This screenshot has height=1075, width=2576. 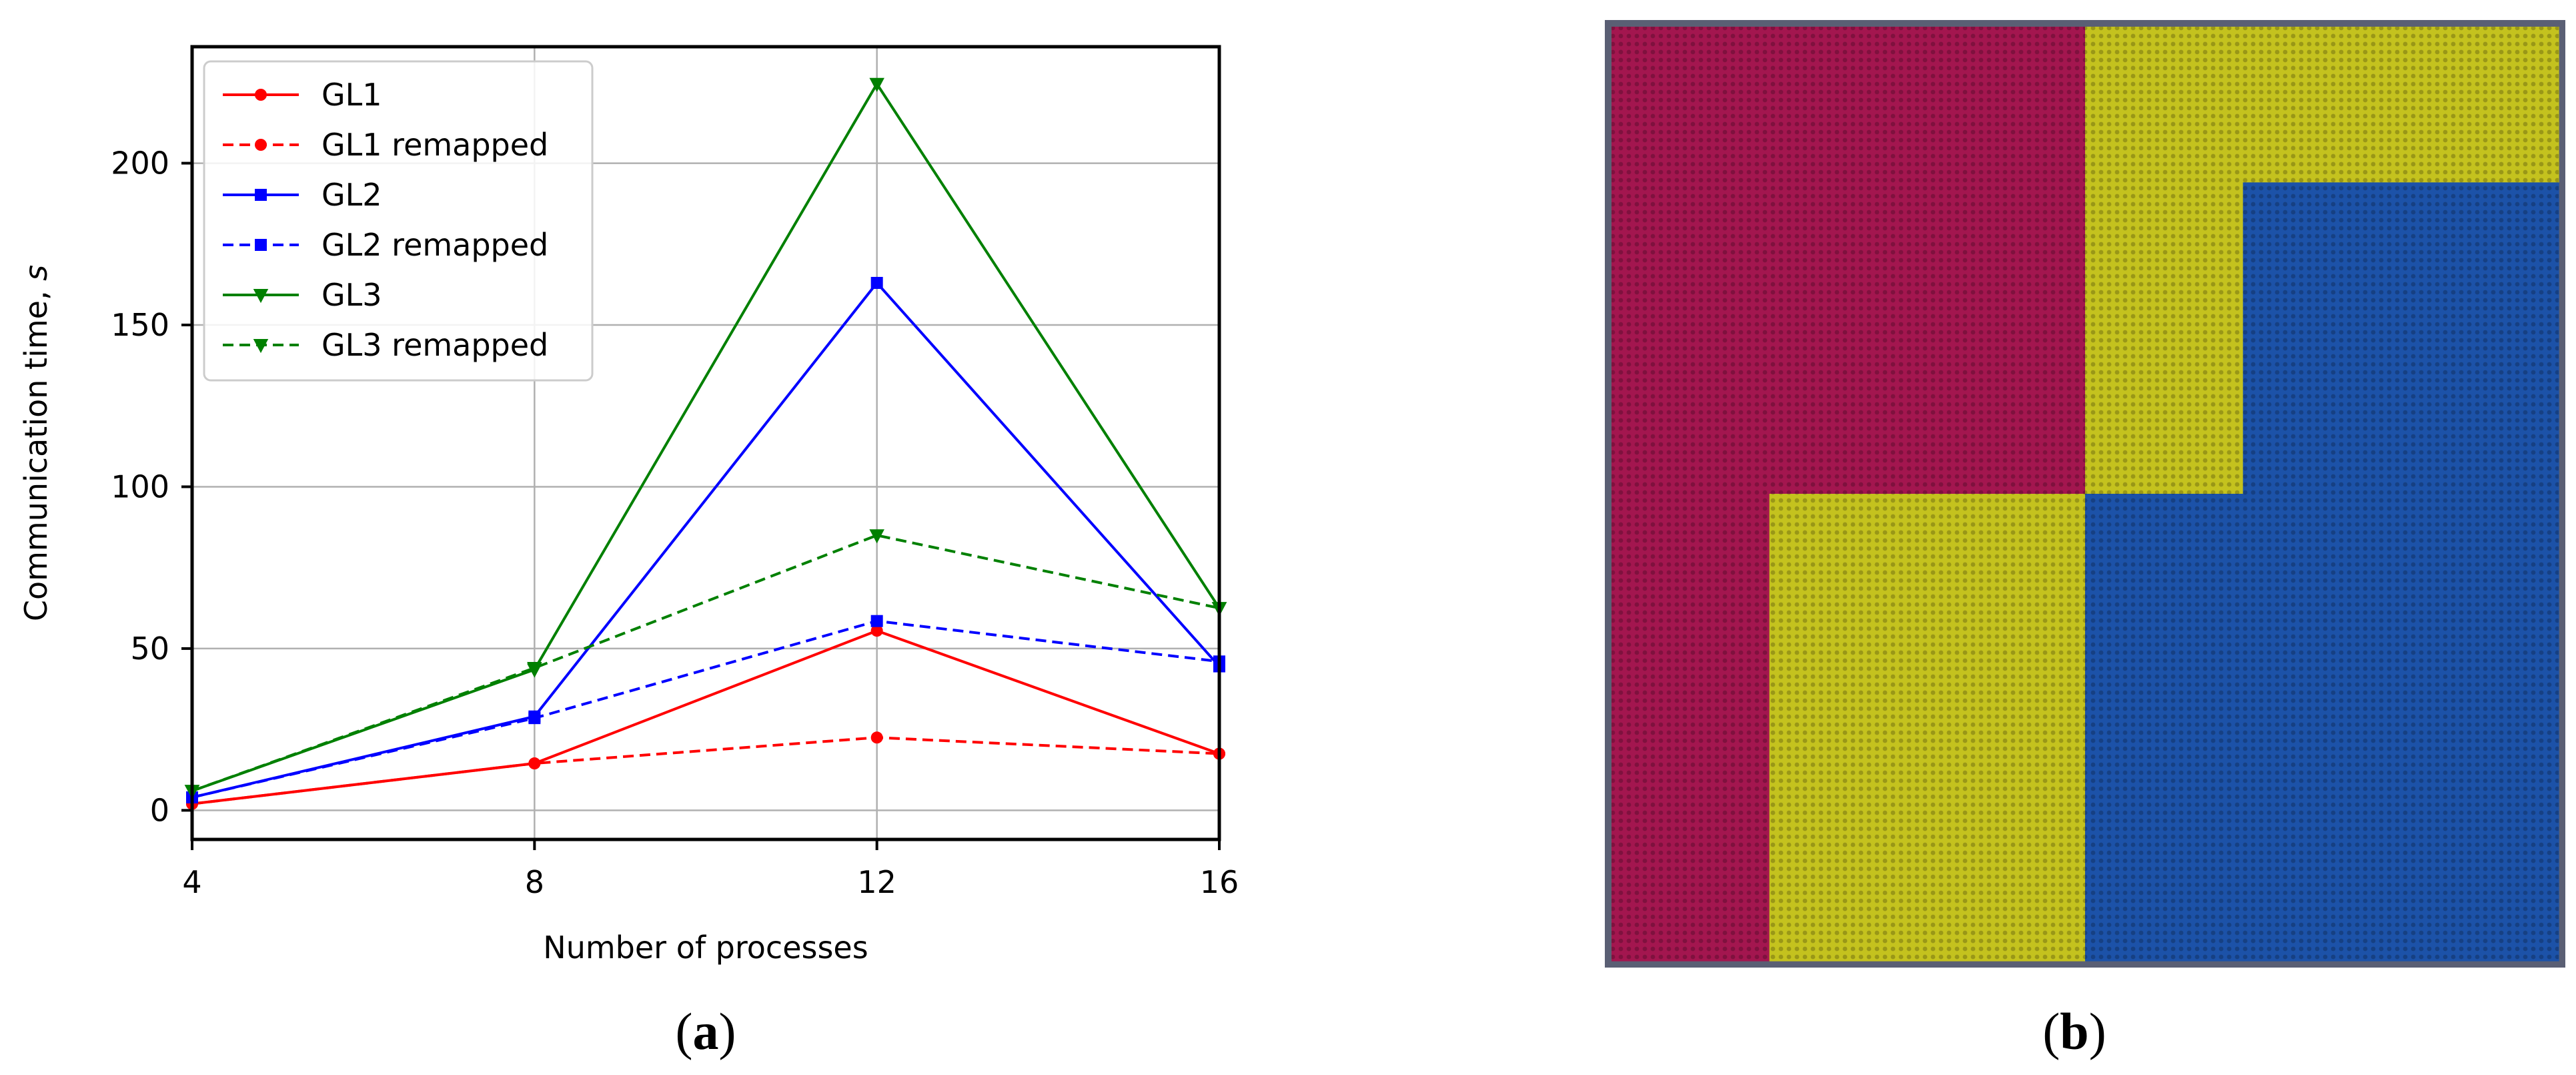 I want to click on caption-b: (b), so click(x=2074, y=1031).